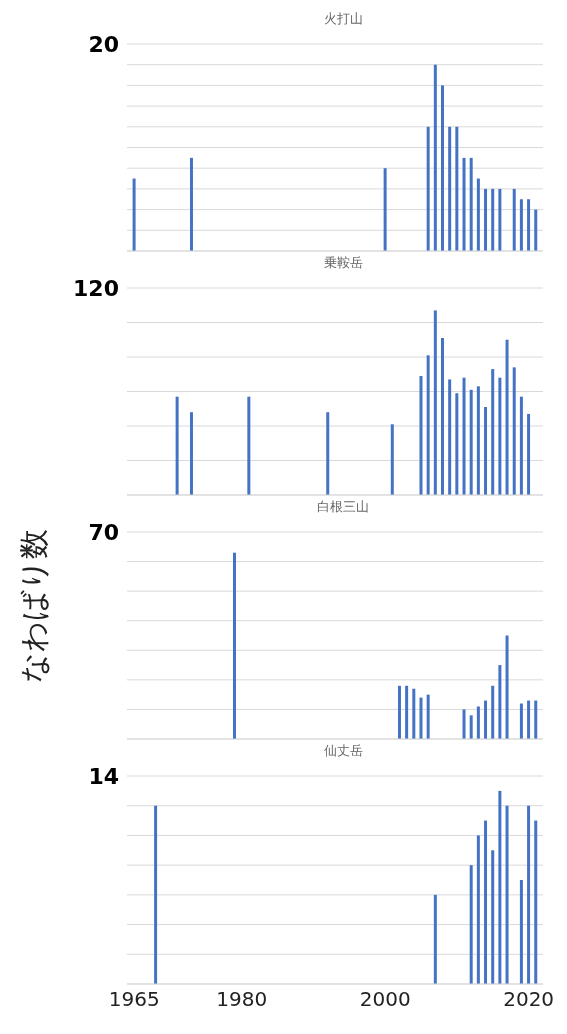 This screenshot has width=567, height=1034. I want to click on x-tick-label: 1965, so click(134, 999).